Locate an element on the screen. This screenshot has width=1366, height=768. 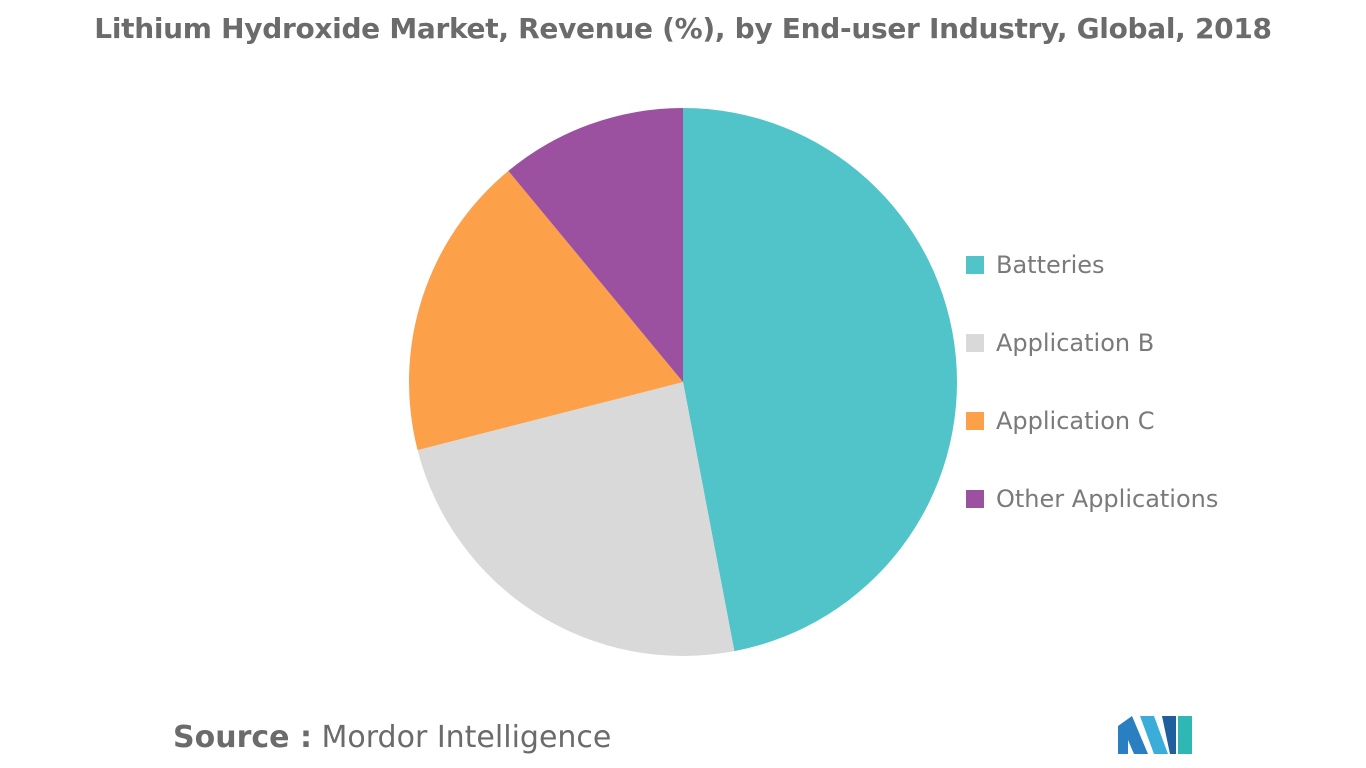
source-label: Source : is located at coordinates (242, 737).